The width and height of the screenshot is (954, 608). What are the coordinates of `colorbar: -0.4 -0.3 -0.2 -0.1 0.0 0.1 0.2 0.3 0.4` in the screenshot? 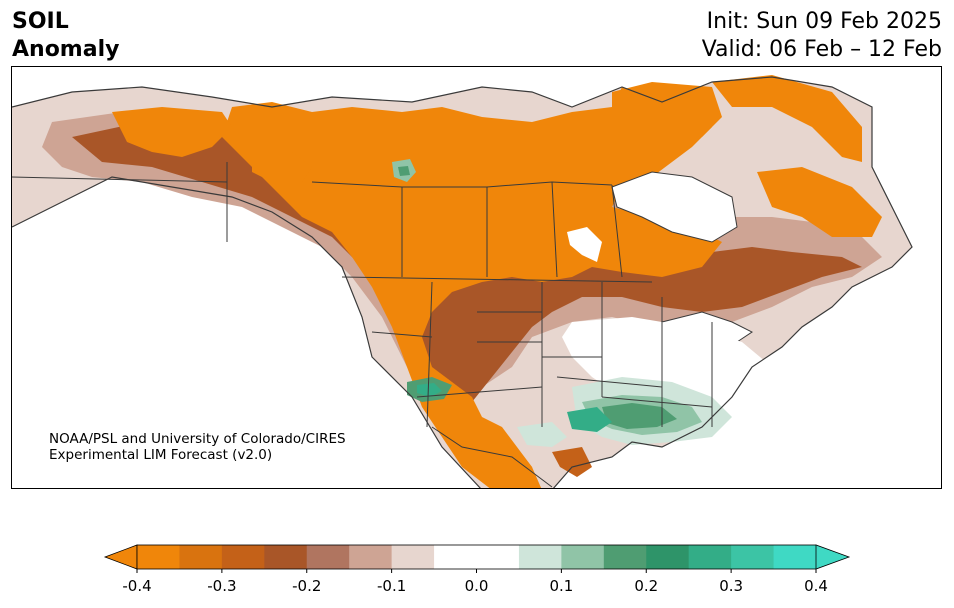 It's located at (477, 570).